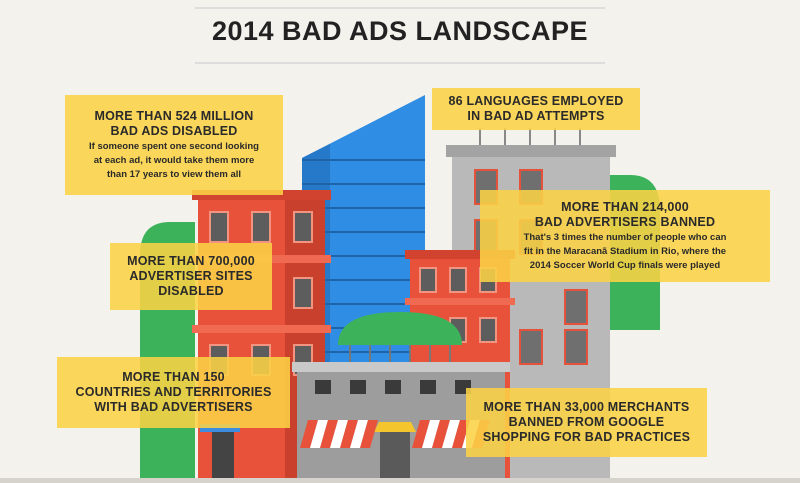  Describe the element at coordinates (536, 101) in the screenshot. I see `callout-heading: 86 LANGUAGES EMPLOYED` at that location.